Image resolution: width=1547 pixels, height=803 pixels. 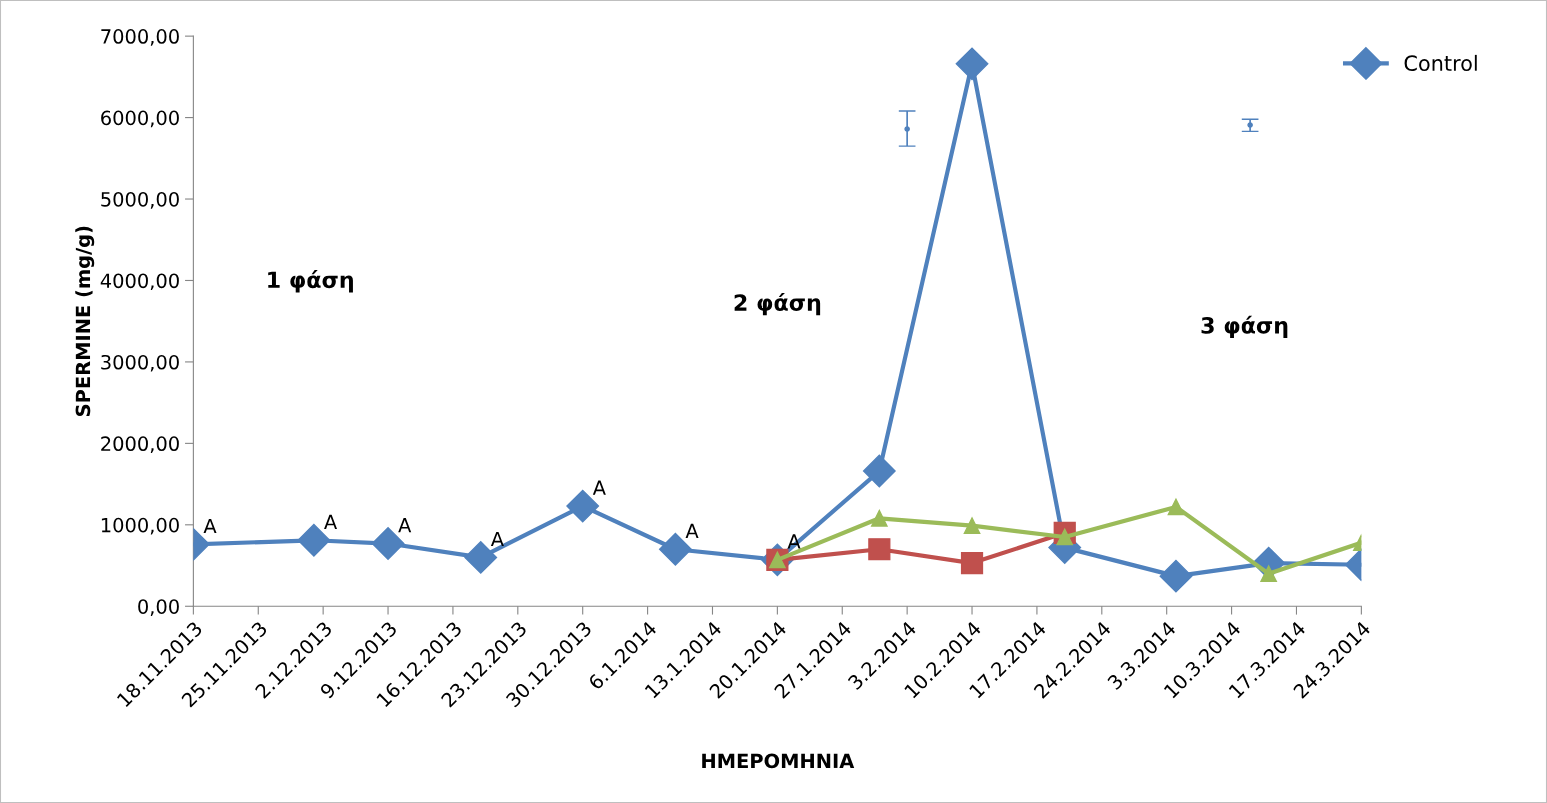 What do you see at coordinates (1440, 63) in the screenshot?
I see `legend-label: Control` at bounding box center [1440, 63].